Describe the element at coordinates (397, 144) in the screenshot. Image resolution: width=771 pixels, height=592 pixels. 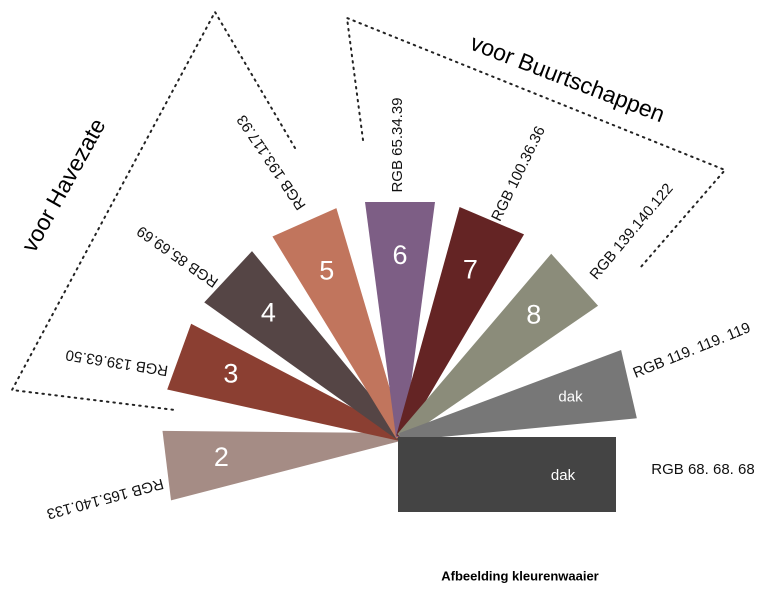
I see `rgb-label: RGB 65.34.39` at that location.